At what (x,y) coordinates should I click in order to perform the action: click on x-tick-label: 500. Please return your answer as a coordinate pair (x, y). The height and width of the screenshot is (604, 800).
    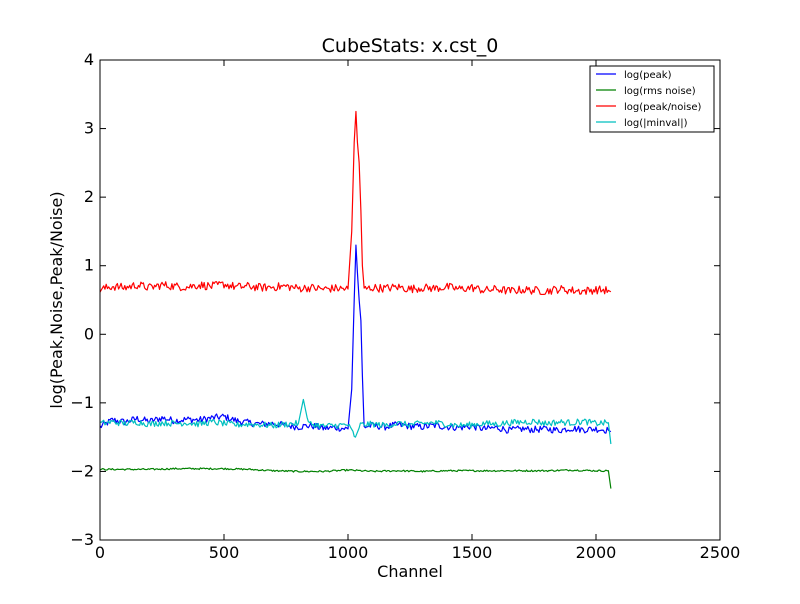
    Looking at the image, I should click on (224, 552).